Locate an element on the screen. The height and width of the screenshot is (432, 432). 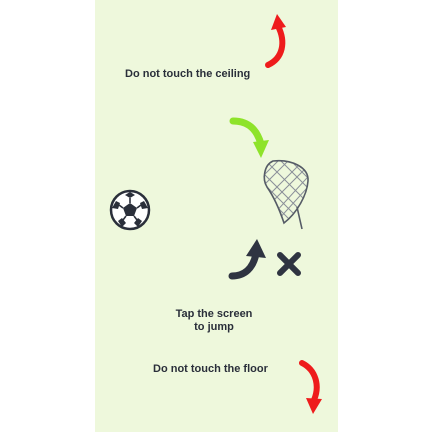
curved-arrow-up-icon is located at coordinates (275, 41).